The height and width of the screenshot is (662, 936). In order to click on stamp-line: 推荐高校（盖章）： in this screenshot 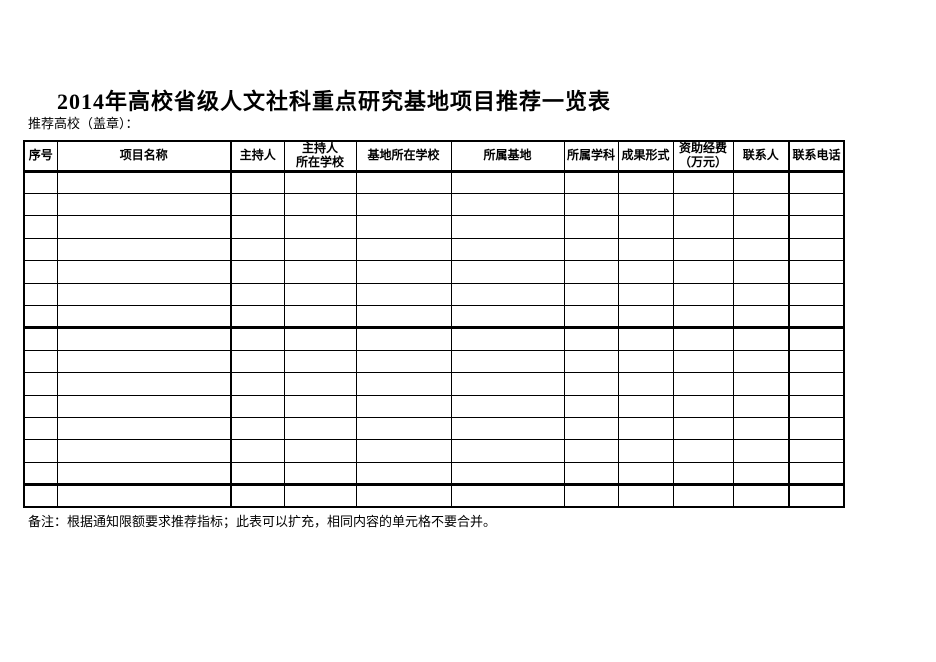, I will do `click(83, 123)`.